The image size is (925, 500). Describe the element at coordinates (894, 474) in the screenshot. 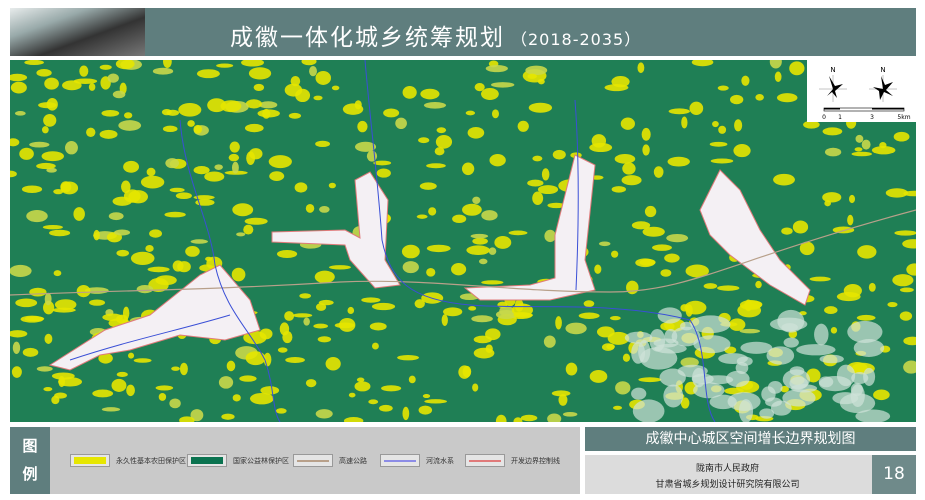

I see `page-number: 18` at that location.